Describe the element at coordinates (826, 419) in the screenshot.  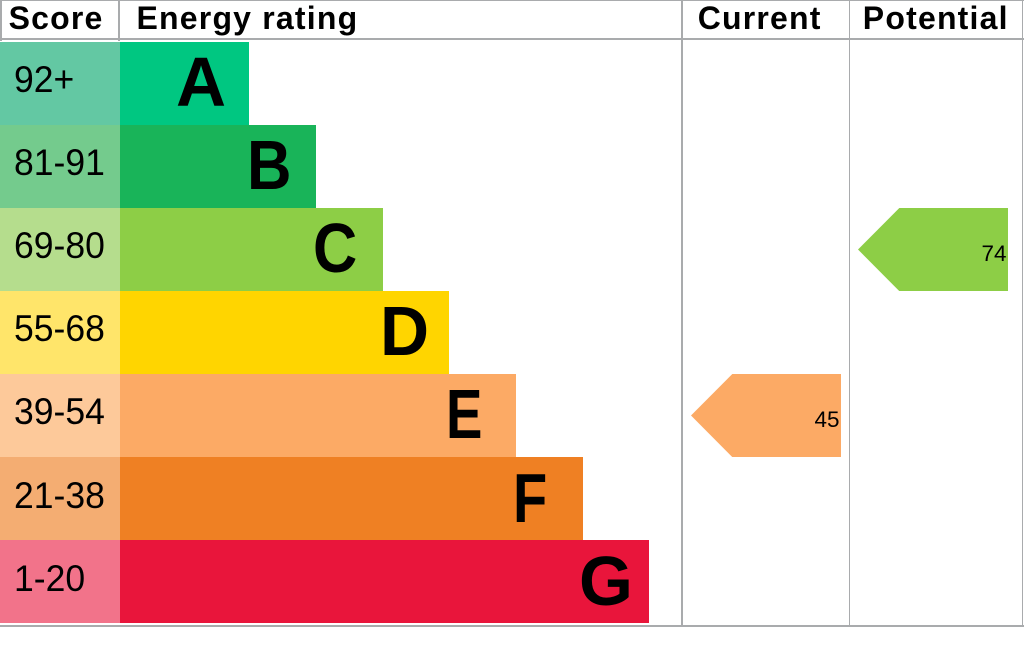
I see `svg-text: 45` at that location.